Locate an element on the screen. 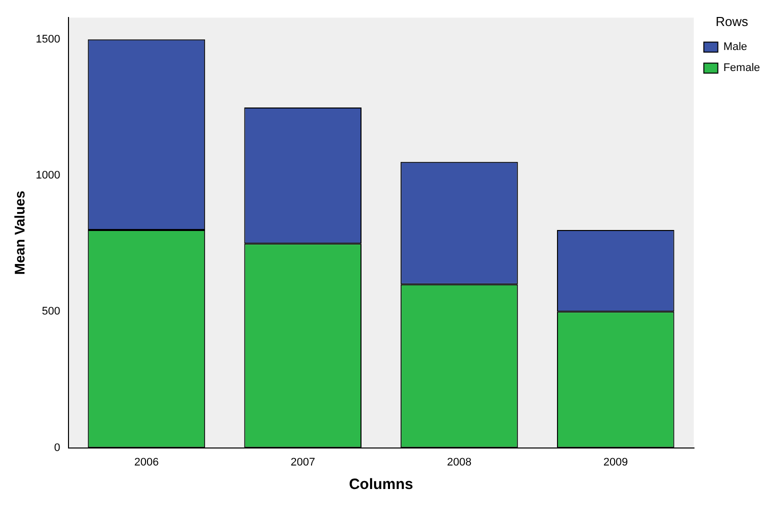 The height and width of the screenshot is (506, 778). y-tick-label: 1500 is located at coordinates (48, 39).